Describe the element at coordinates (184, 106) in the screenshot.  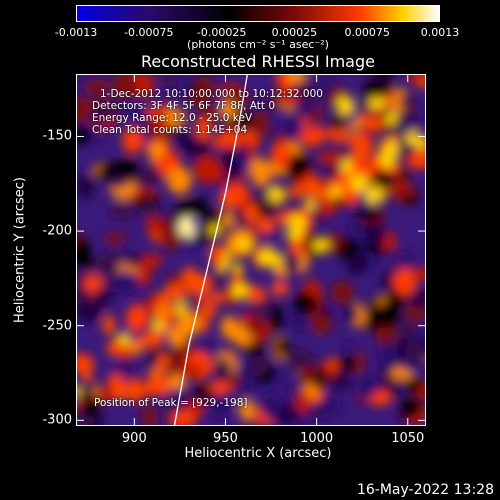
I see `annotation-detectors: Detectors: 3F 4F 5F 6F 7F 8F, Att 0` at that location.